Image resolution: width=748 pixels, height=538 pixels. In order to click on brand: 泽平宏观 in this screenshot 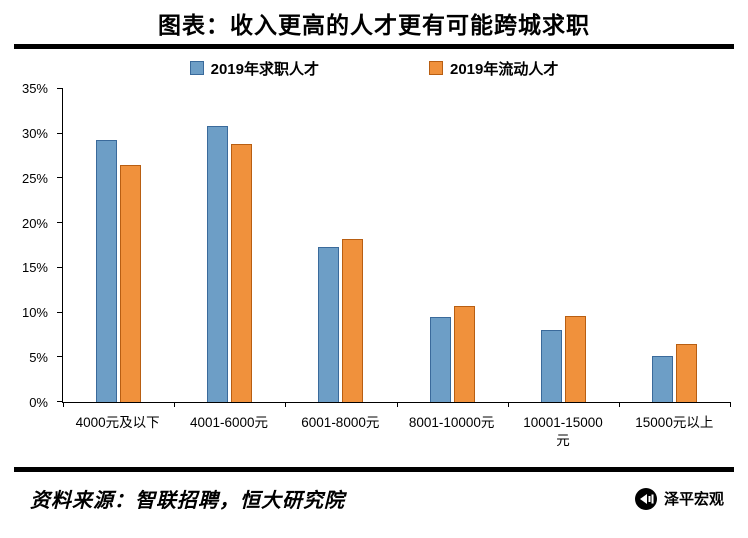, I will do `click(679, 499)`.